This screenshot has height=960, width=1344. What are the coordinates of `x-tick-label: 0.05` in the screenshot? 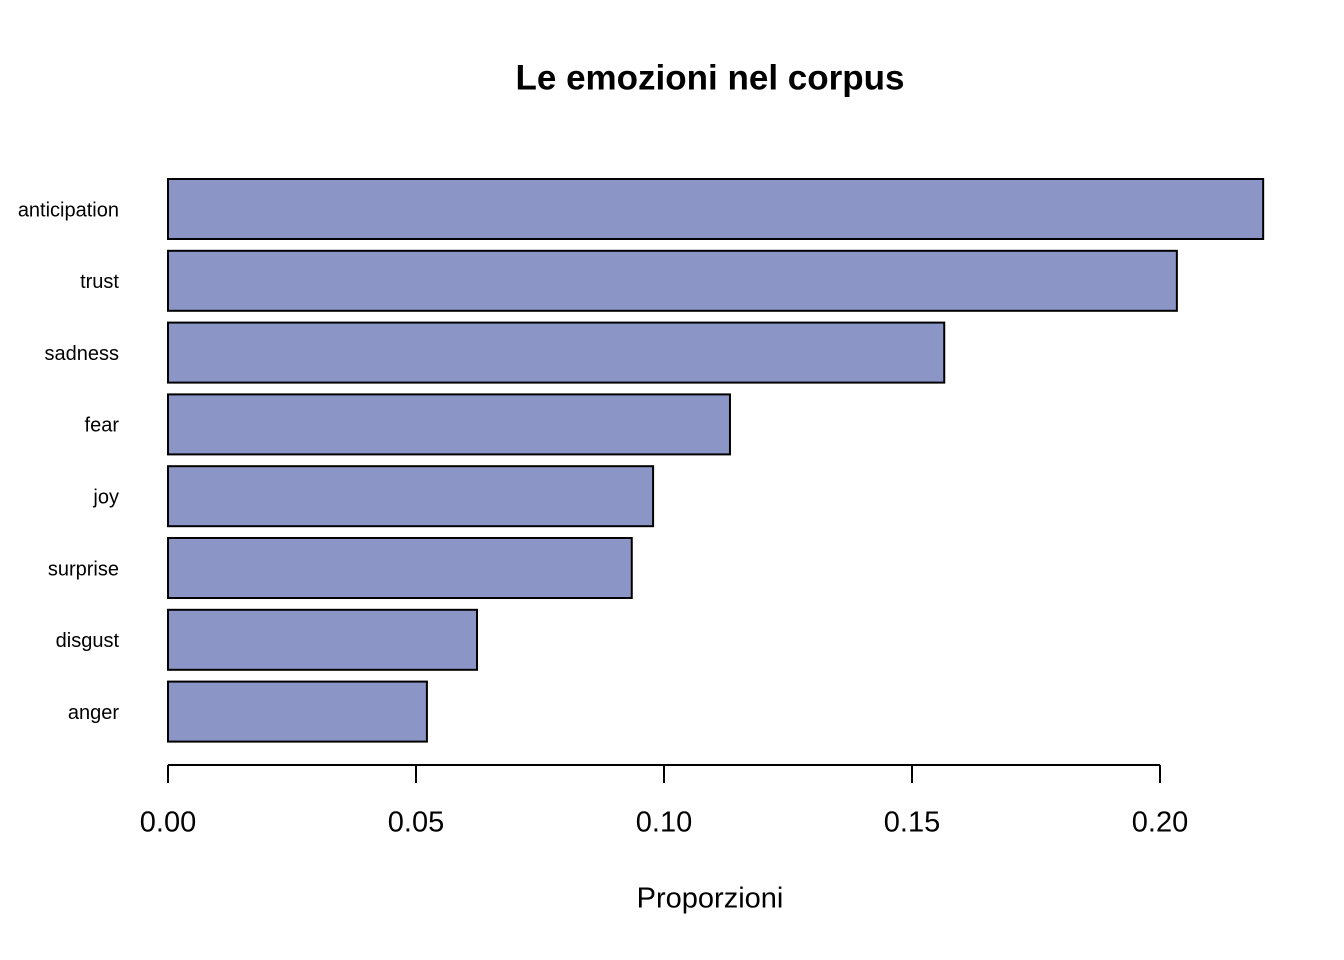 It's located at (416, 823).